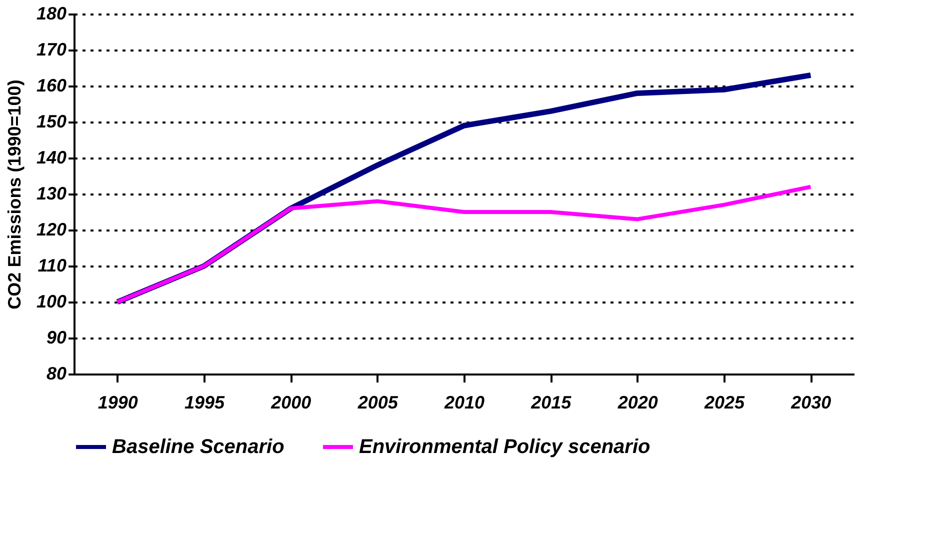 The width and height of the screenshot is (950, 549). I want to click on y-tick-label: 140, so click(51, 158).